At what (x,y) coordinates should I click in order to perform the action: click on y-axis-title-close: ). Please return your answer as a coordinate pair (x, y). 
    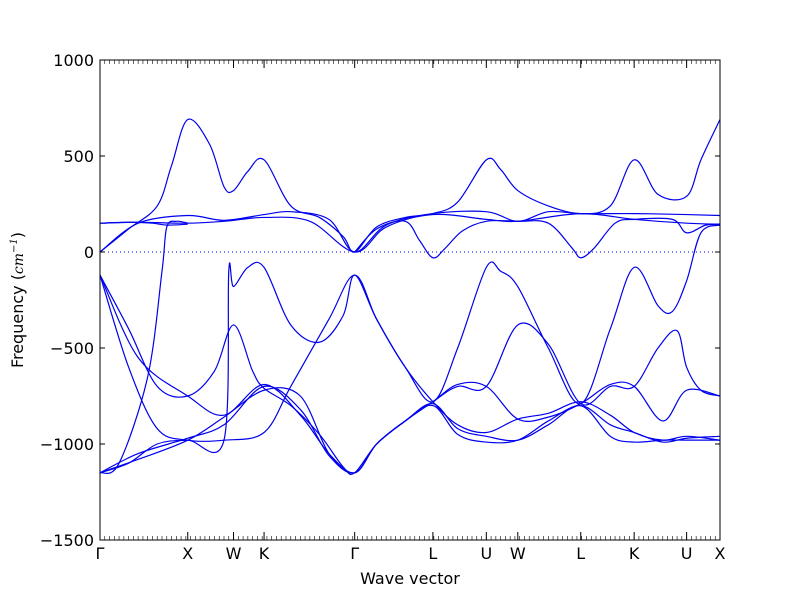
    Looking at the image, I should click on (17, 235).